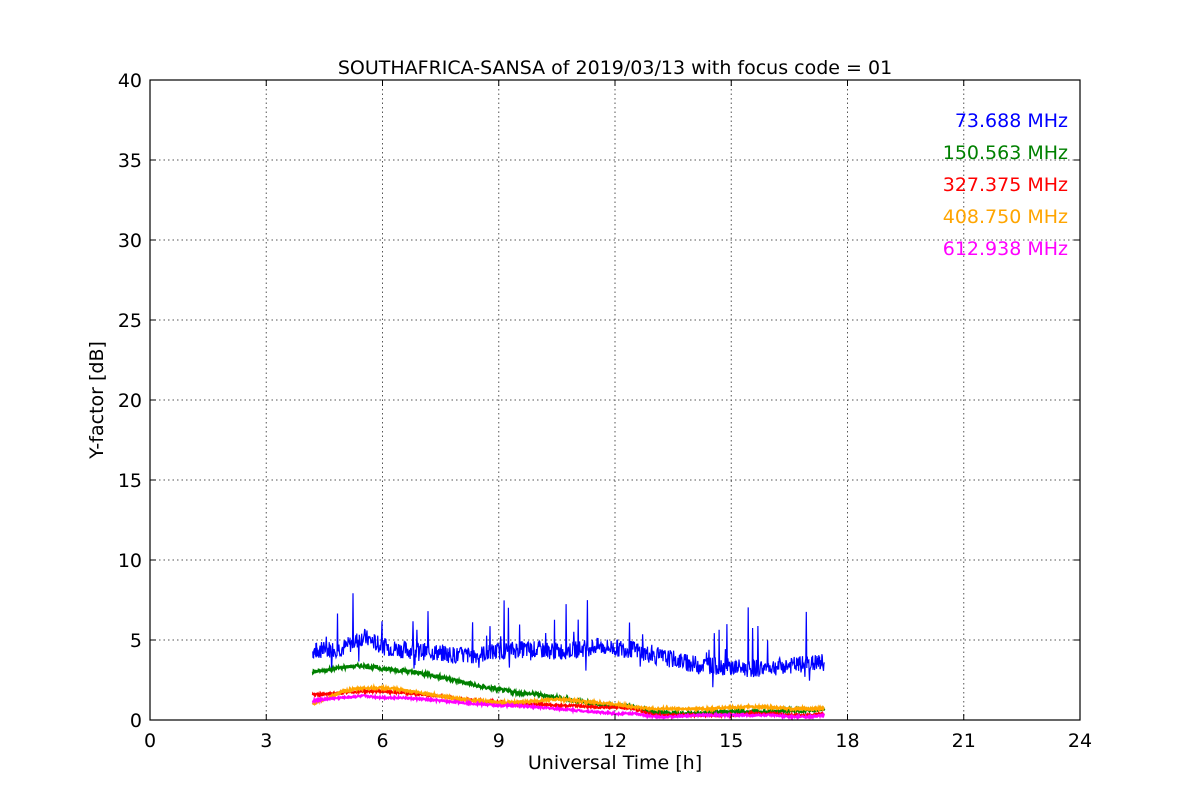 The image size is (1200, 800). I want to click on x-tick-label: 6, so click(382, 741).